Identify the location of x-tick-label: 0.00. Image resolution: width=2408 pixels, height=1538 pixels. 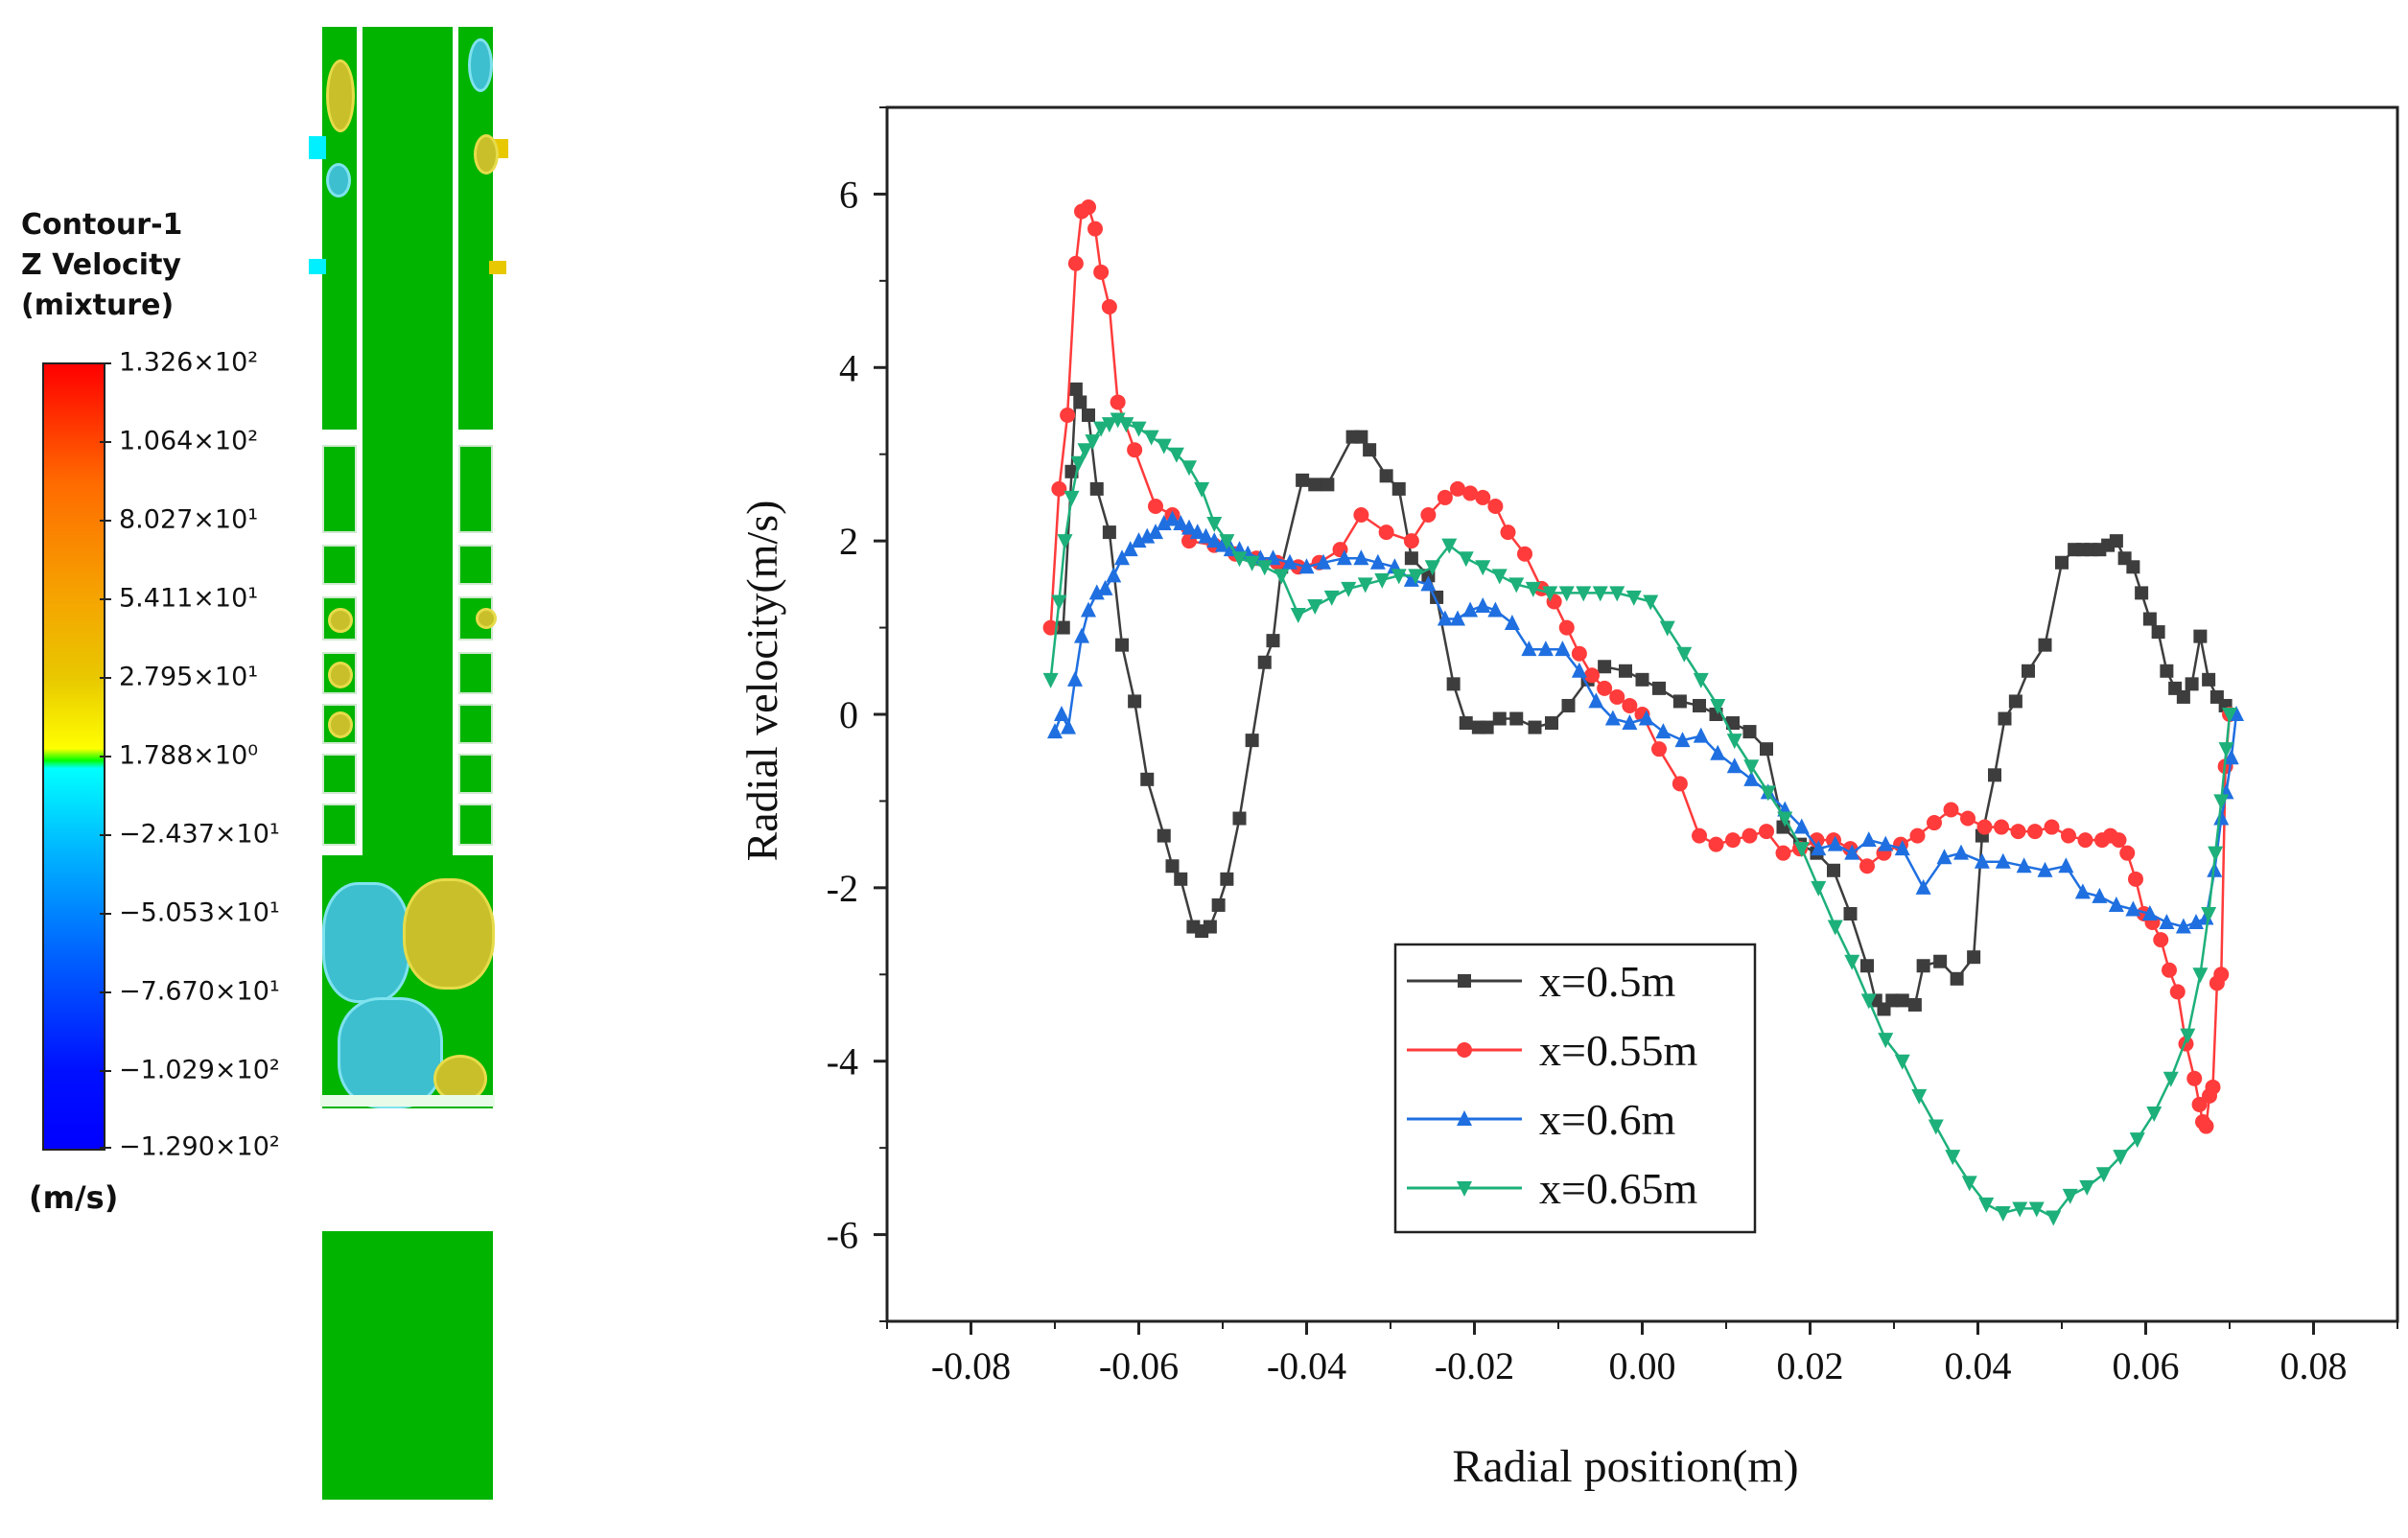
(1643, 1365).